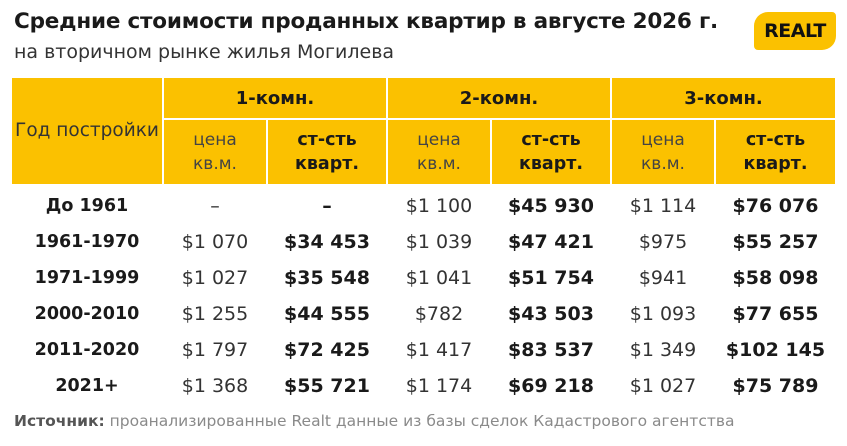 This screenshot has height=446, width=847. I want to click on price-per-sqm-cell: $1 174, so click(439, 386).